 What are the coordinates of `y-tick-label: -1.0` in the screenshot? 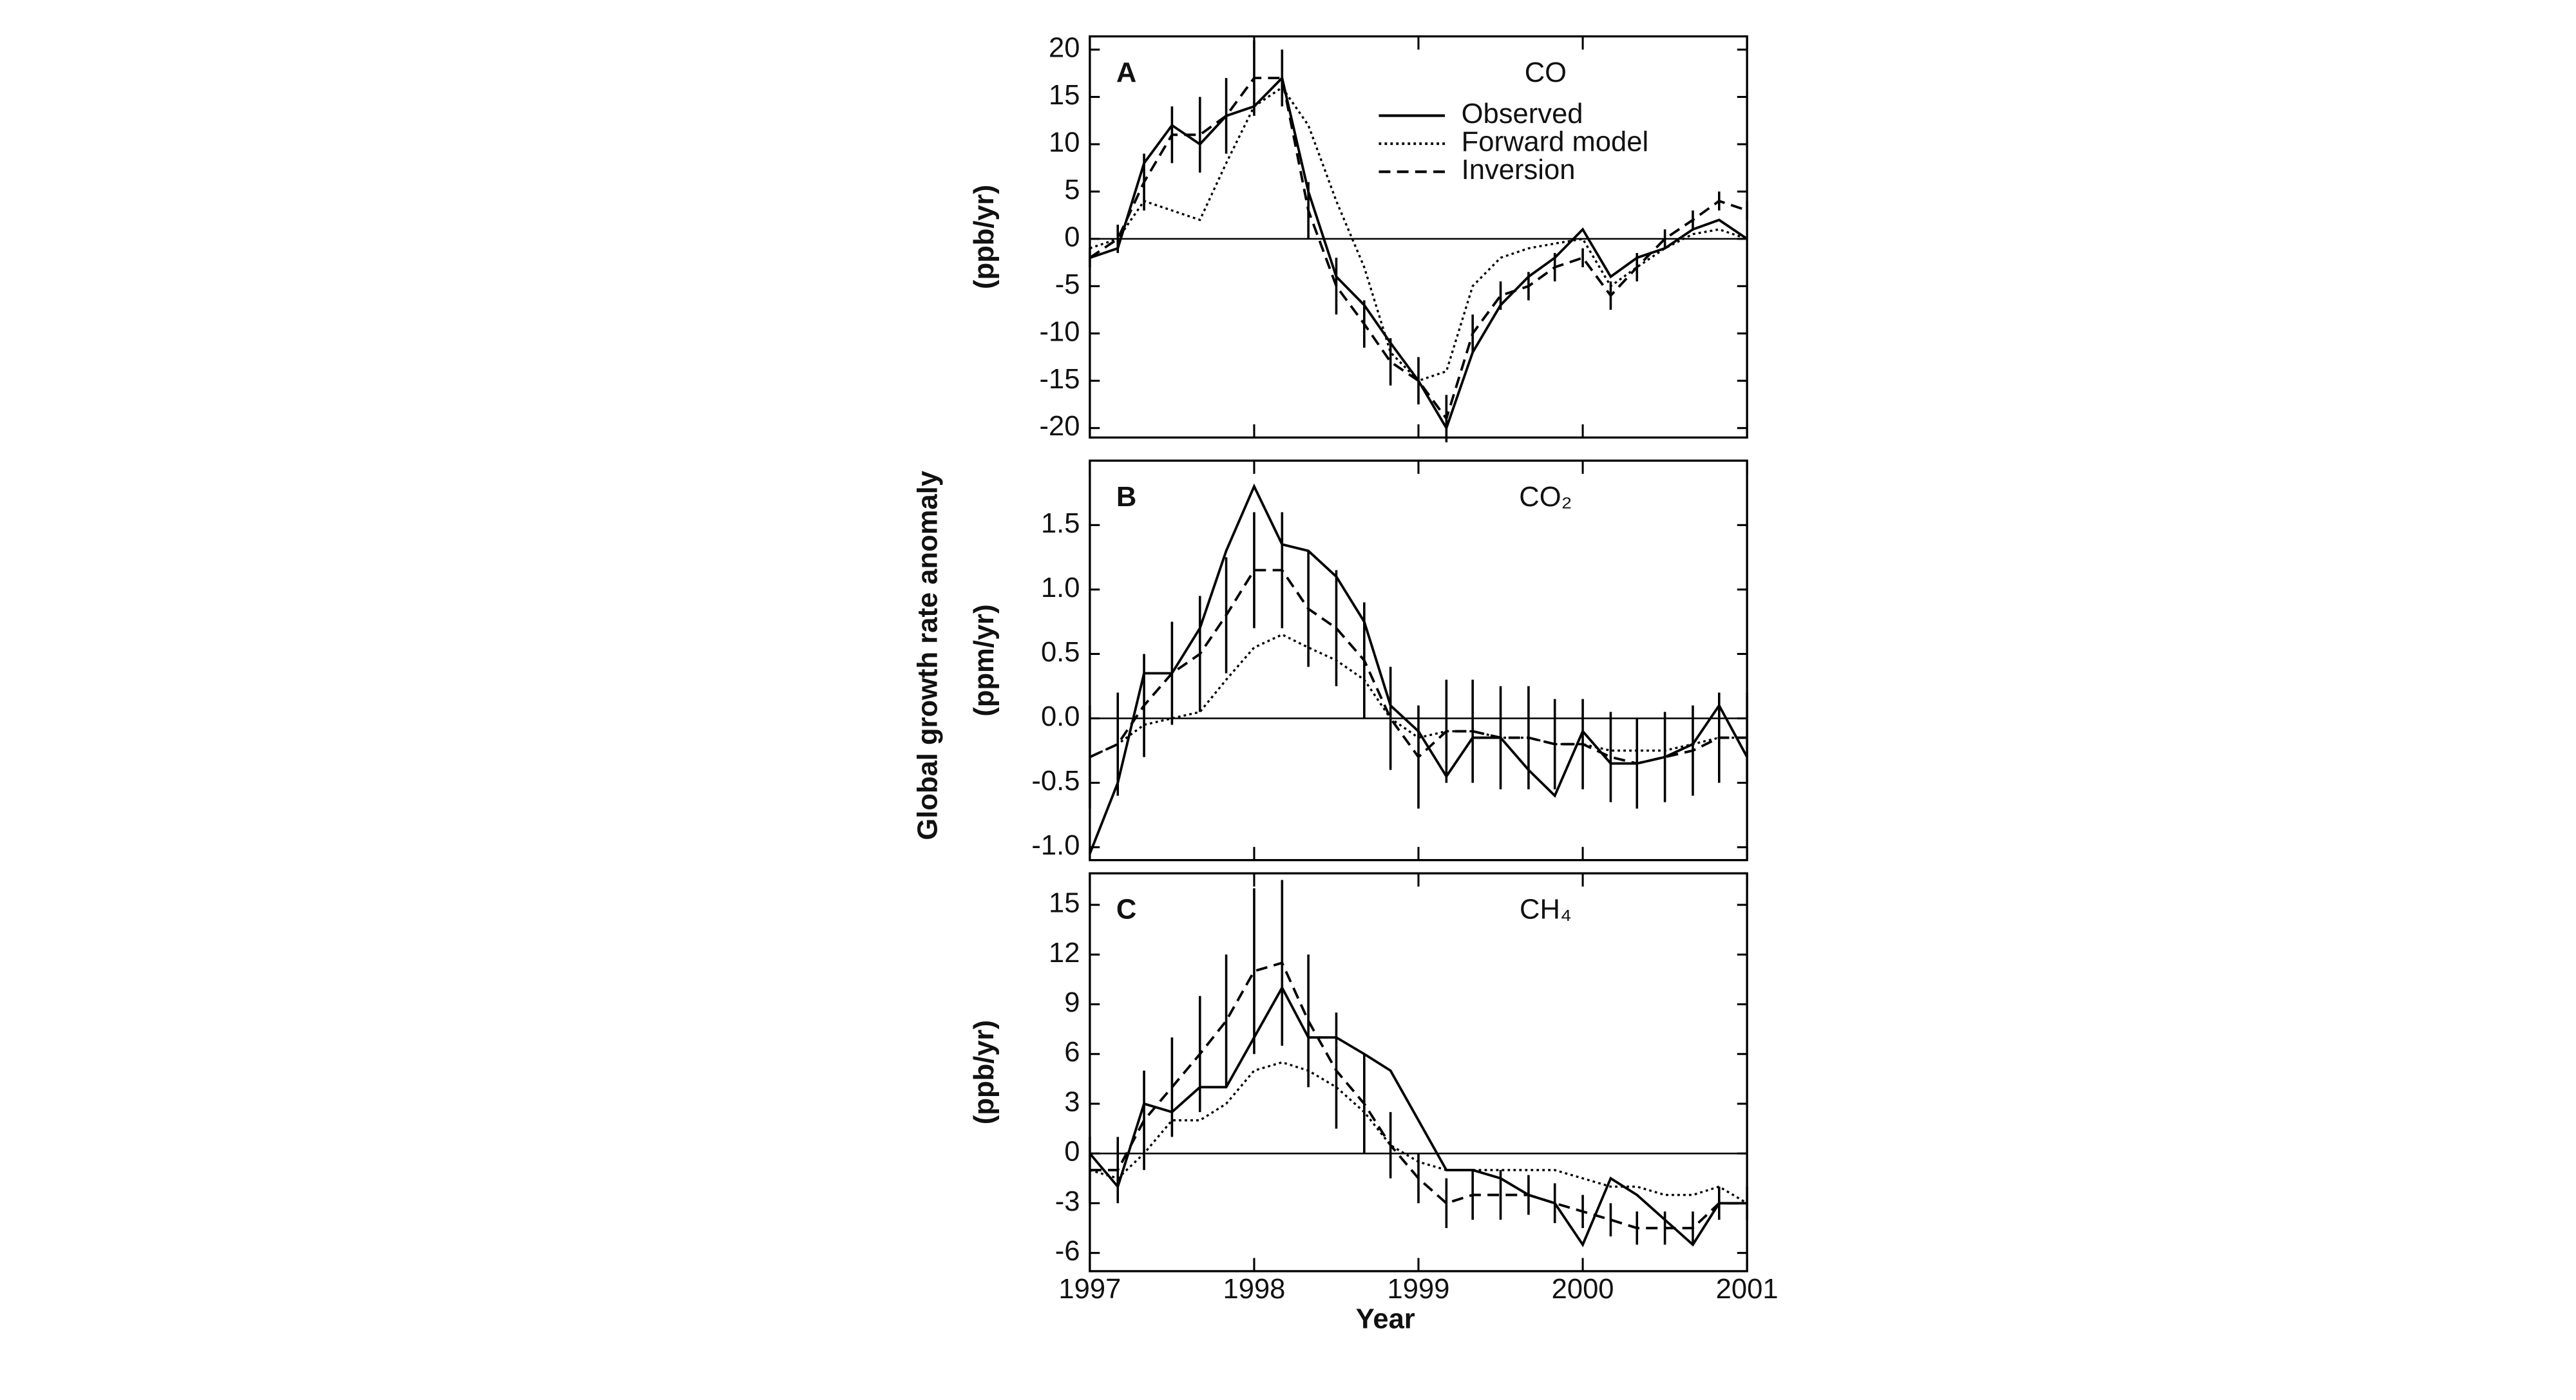 It's located at (1055, 846).